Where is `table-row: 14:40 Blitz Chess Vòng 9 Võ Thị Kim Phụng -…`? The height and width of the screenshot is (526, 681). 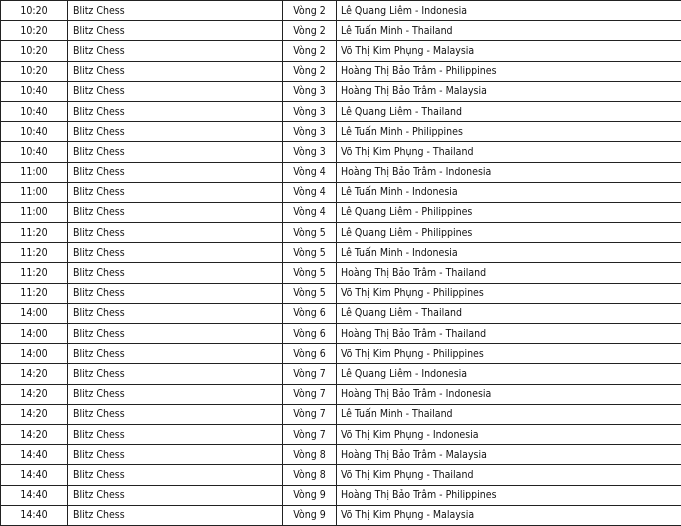
table-row: 14:40 Blitz Chess Vòng 9 Võ Thị Kim Phụng -… is located at coordinates (340, 515).